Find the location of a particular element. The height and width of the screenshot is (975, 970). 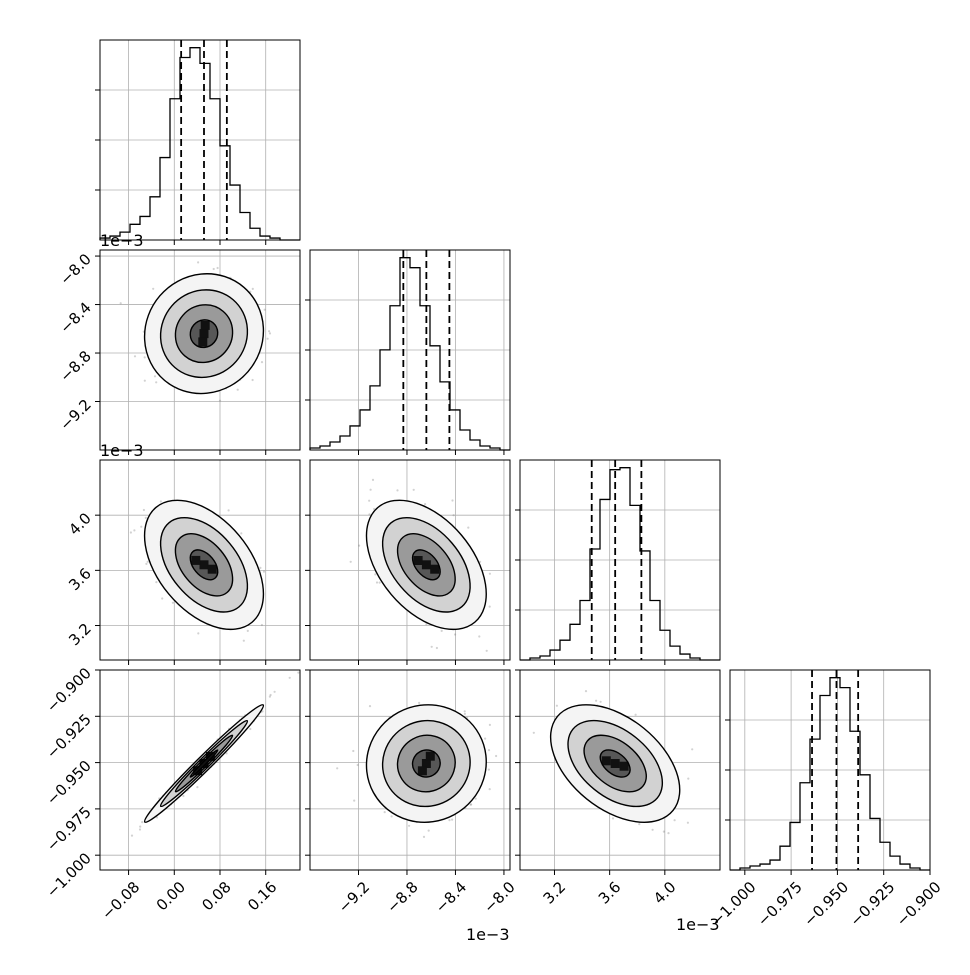

x-tick-label: −0.900 is located at coordinates (919, 904).